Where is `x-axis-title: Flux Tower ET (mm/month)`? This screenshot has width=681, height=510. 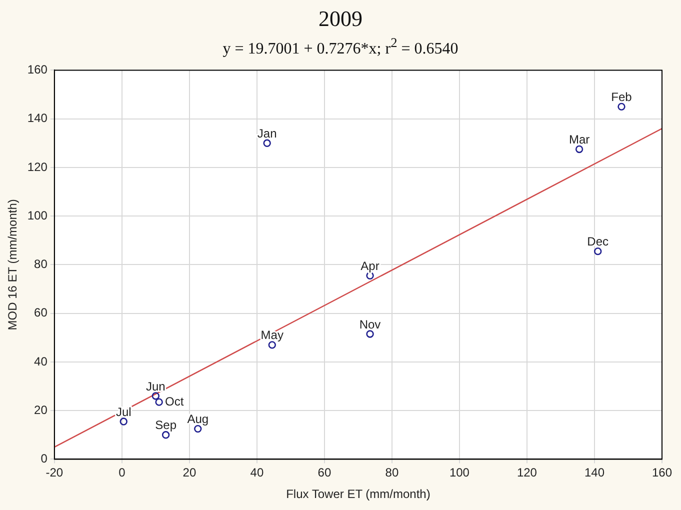
x-axis-title: Flux Tower ET (mm/month) is located at coordinates (358, 494).